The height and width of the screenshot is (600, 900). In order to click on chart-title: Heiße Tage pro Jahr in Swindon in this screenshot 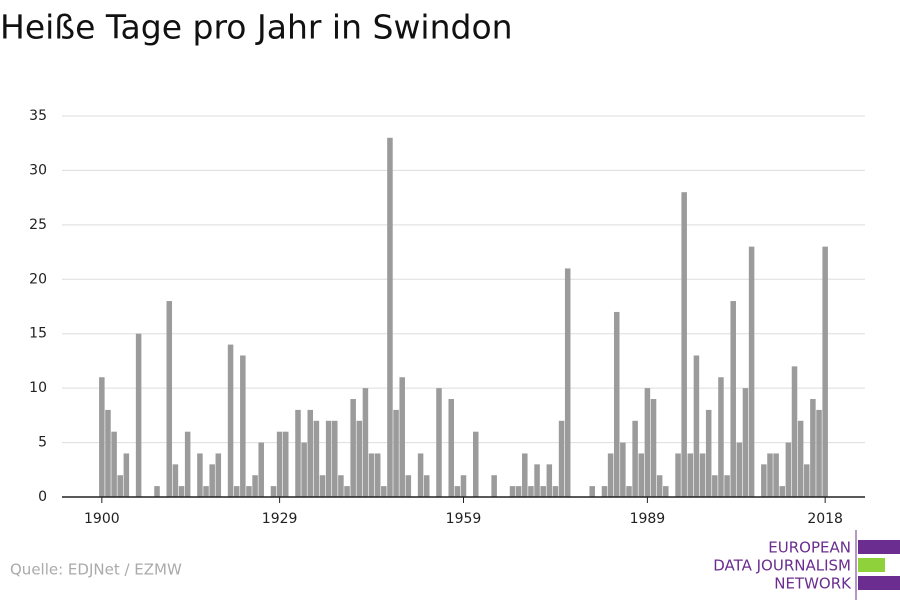, I will do `click(256, 27)`.